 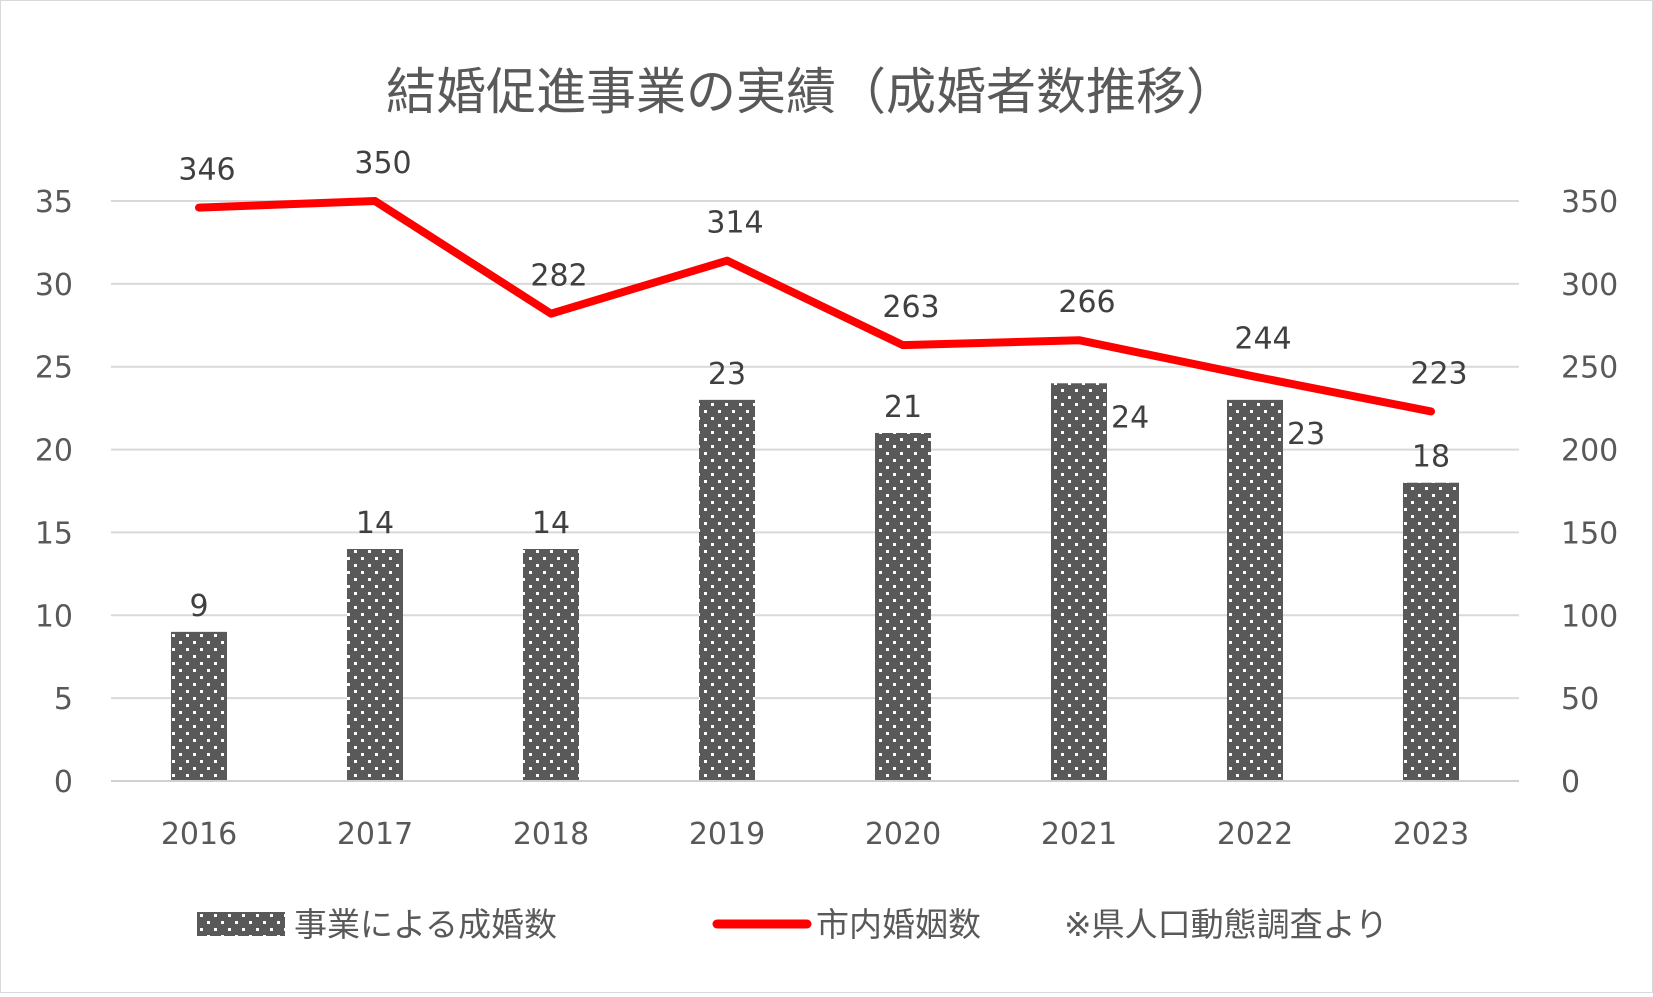 I want to click on right-tick-label: 250, so click(x=1589, y=368).